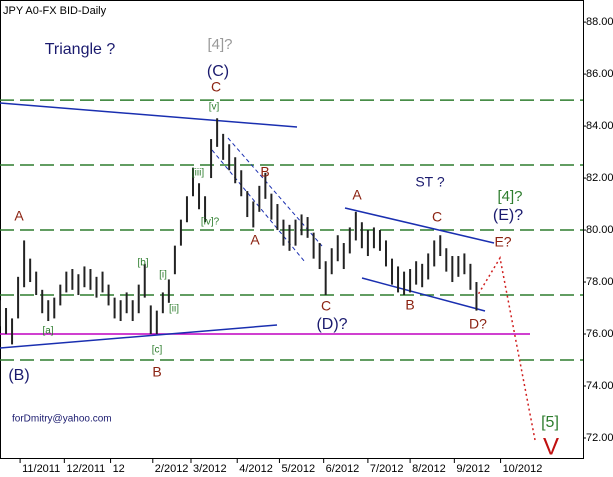 The width and height of the screenshot is (613, 477). Describe the element at coordinates (502, 242) in the screenshot. I see `wave-label: E?` at that location.